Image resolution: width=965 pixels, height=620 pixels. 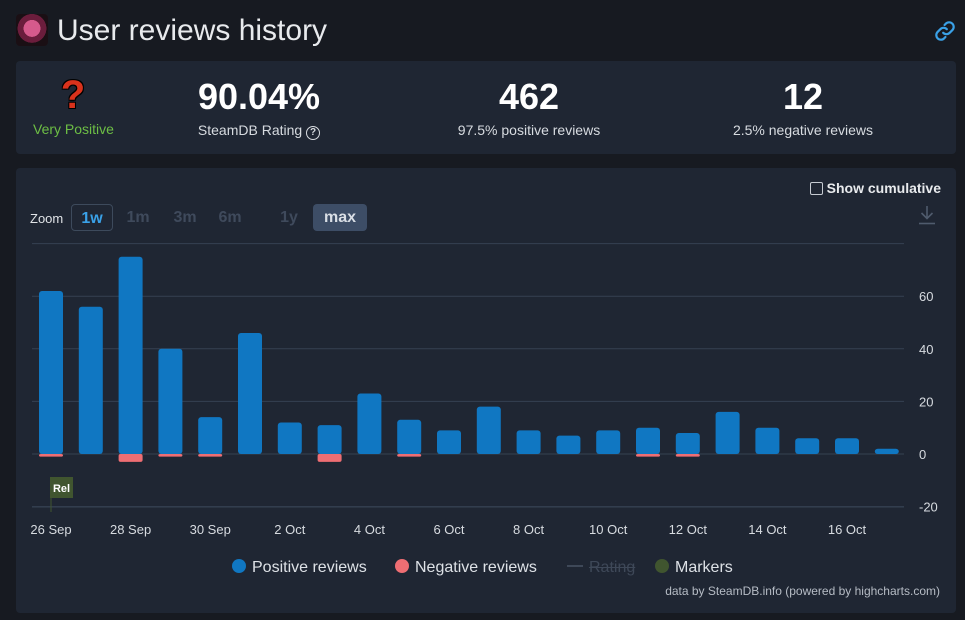 What do you see at coordinates (192, 30) in the screenshot?
I see `page-title: User reviews history` at bounding box center [192, 30].